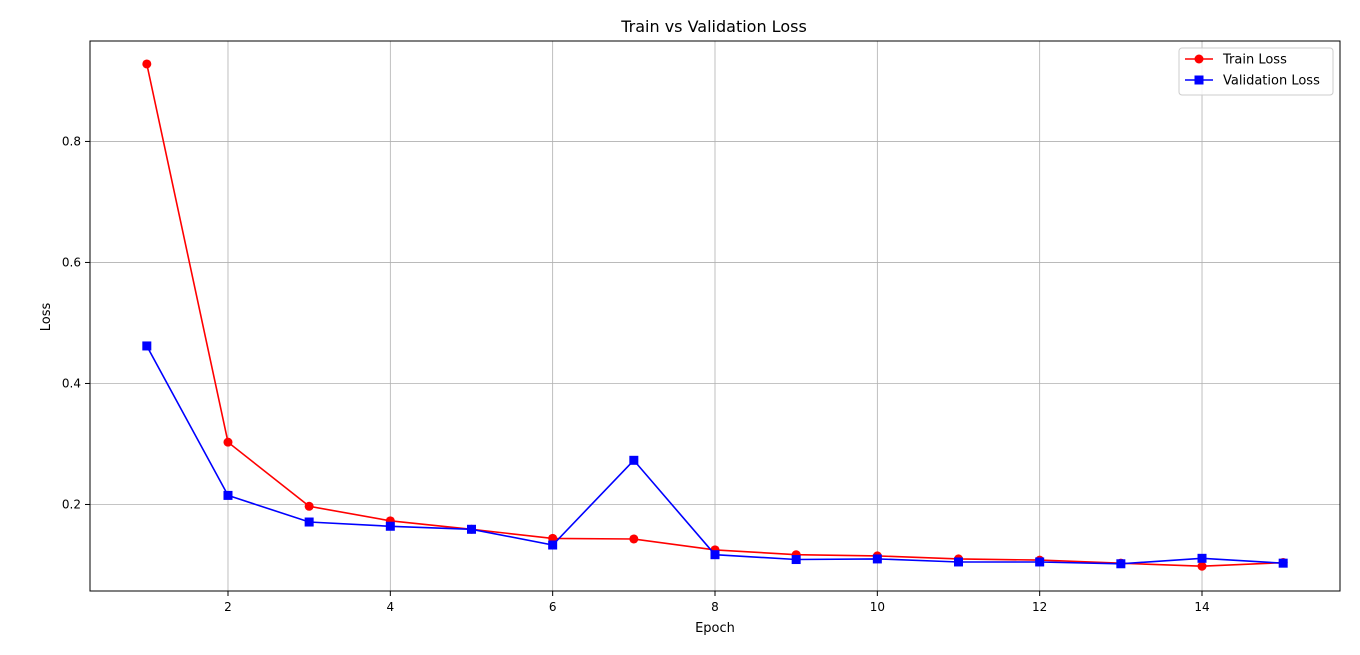 This screenshot has width=1360, height=655. I want to click on x-axis: 2 4 6 8 10 12 14, so click(717, 602).